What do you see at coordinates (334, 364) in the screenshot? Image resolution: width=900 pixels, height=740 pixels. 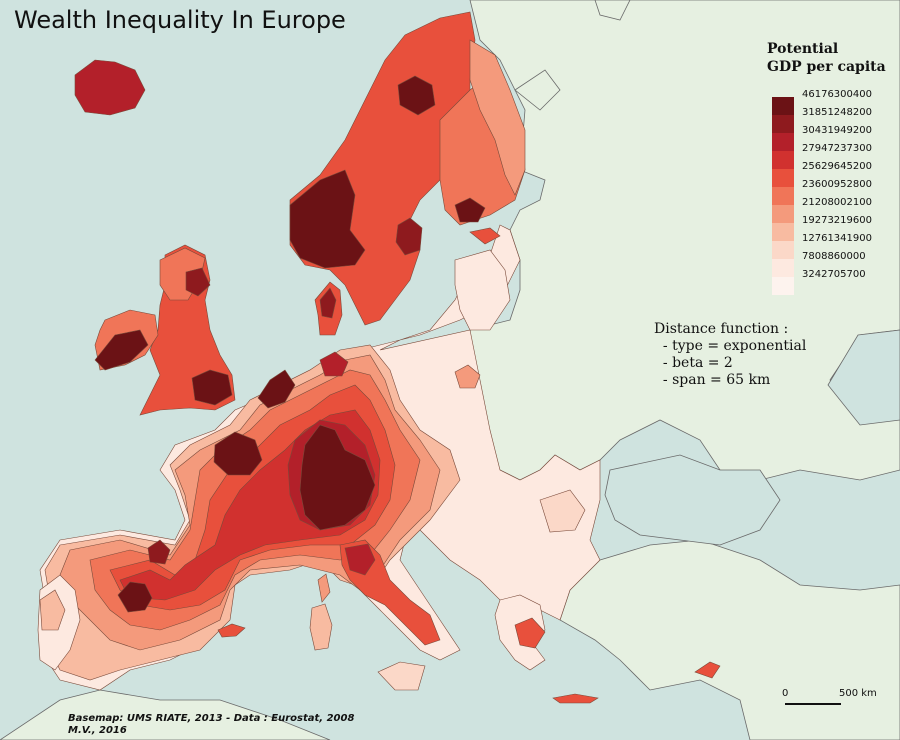 I see `core-hamburg` at bounding box center [334, 364].